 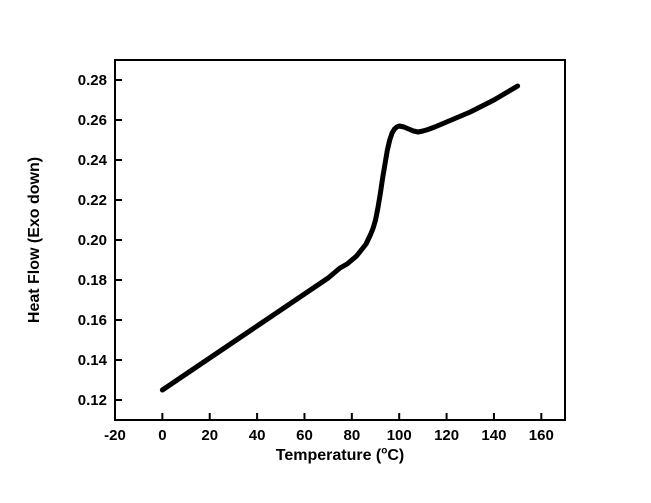 What do you see at coordinates (209, 435) in the screenshot?
I see `x-tick-label: 20` at bounding box center [209, 435].